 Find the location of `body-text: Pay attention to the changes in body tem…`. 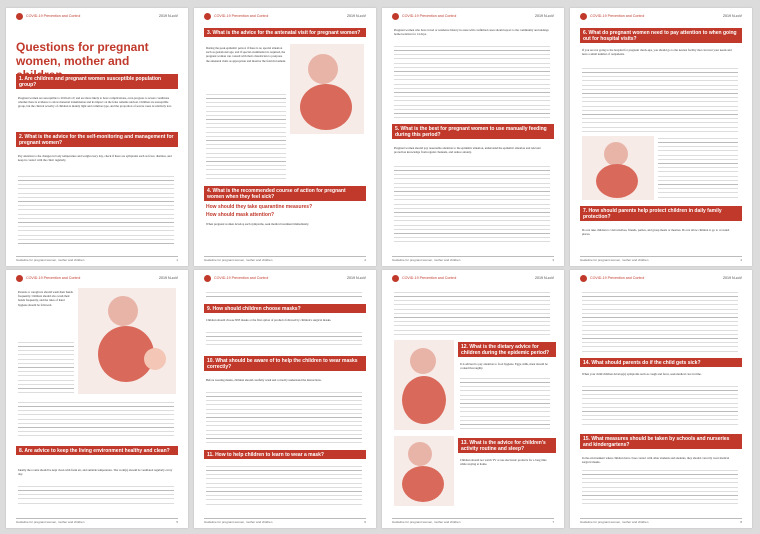

body-text: Pay attention to the changes in body tem… is located at coordinates (95, 158).